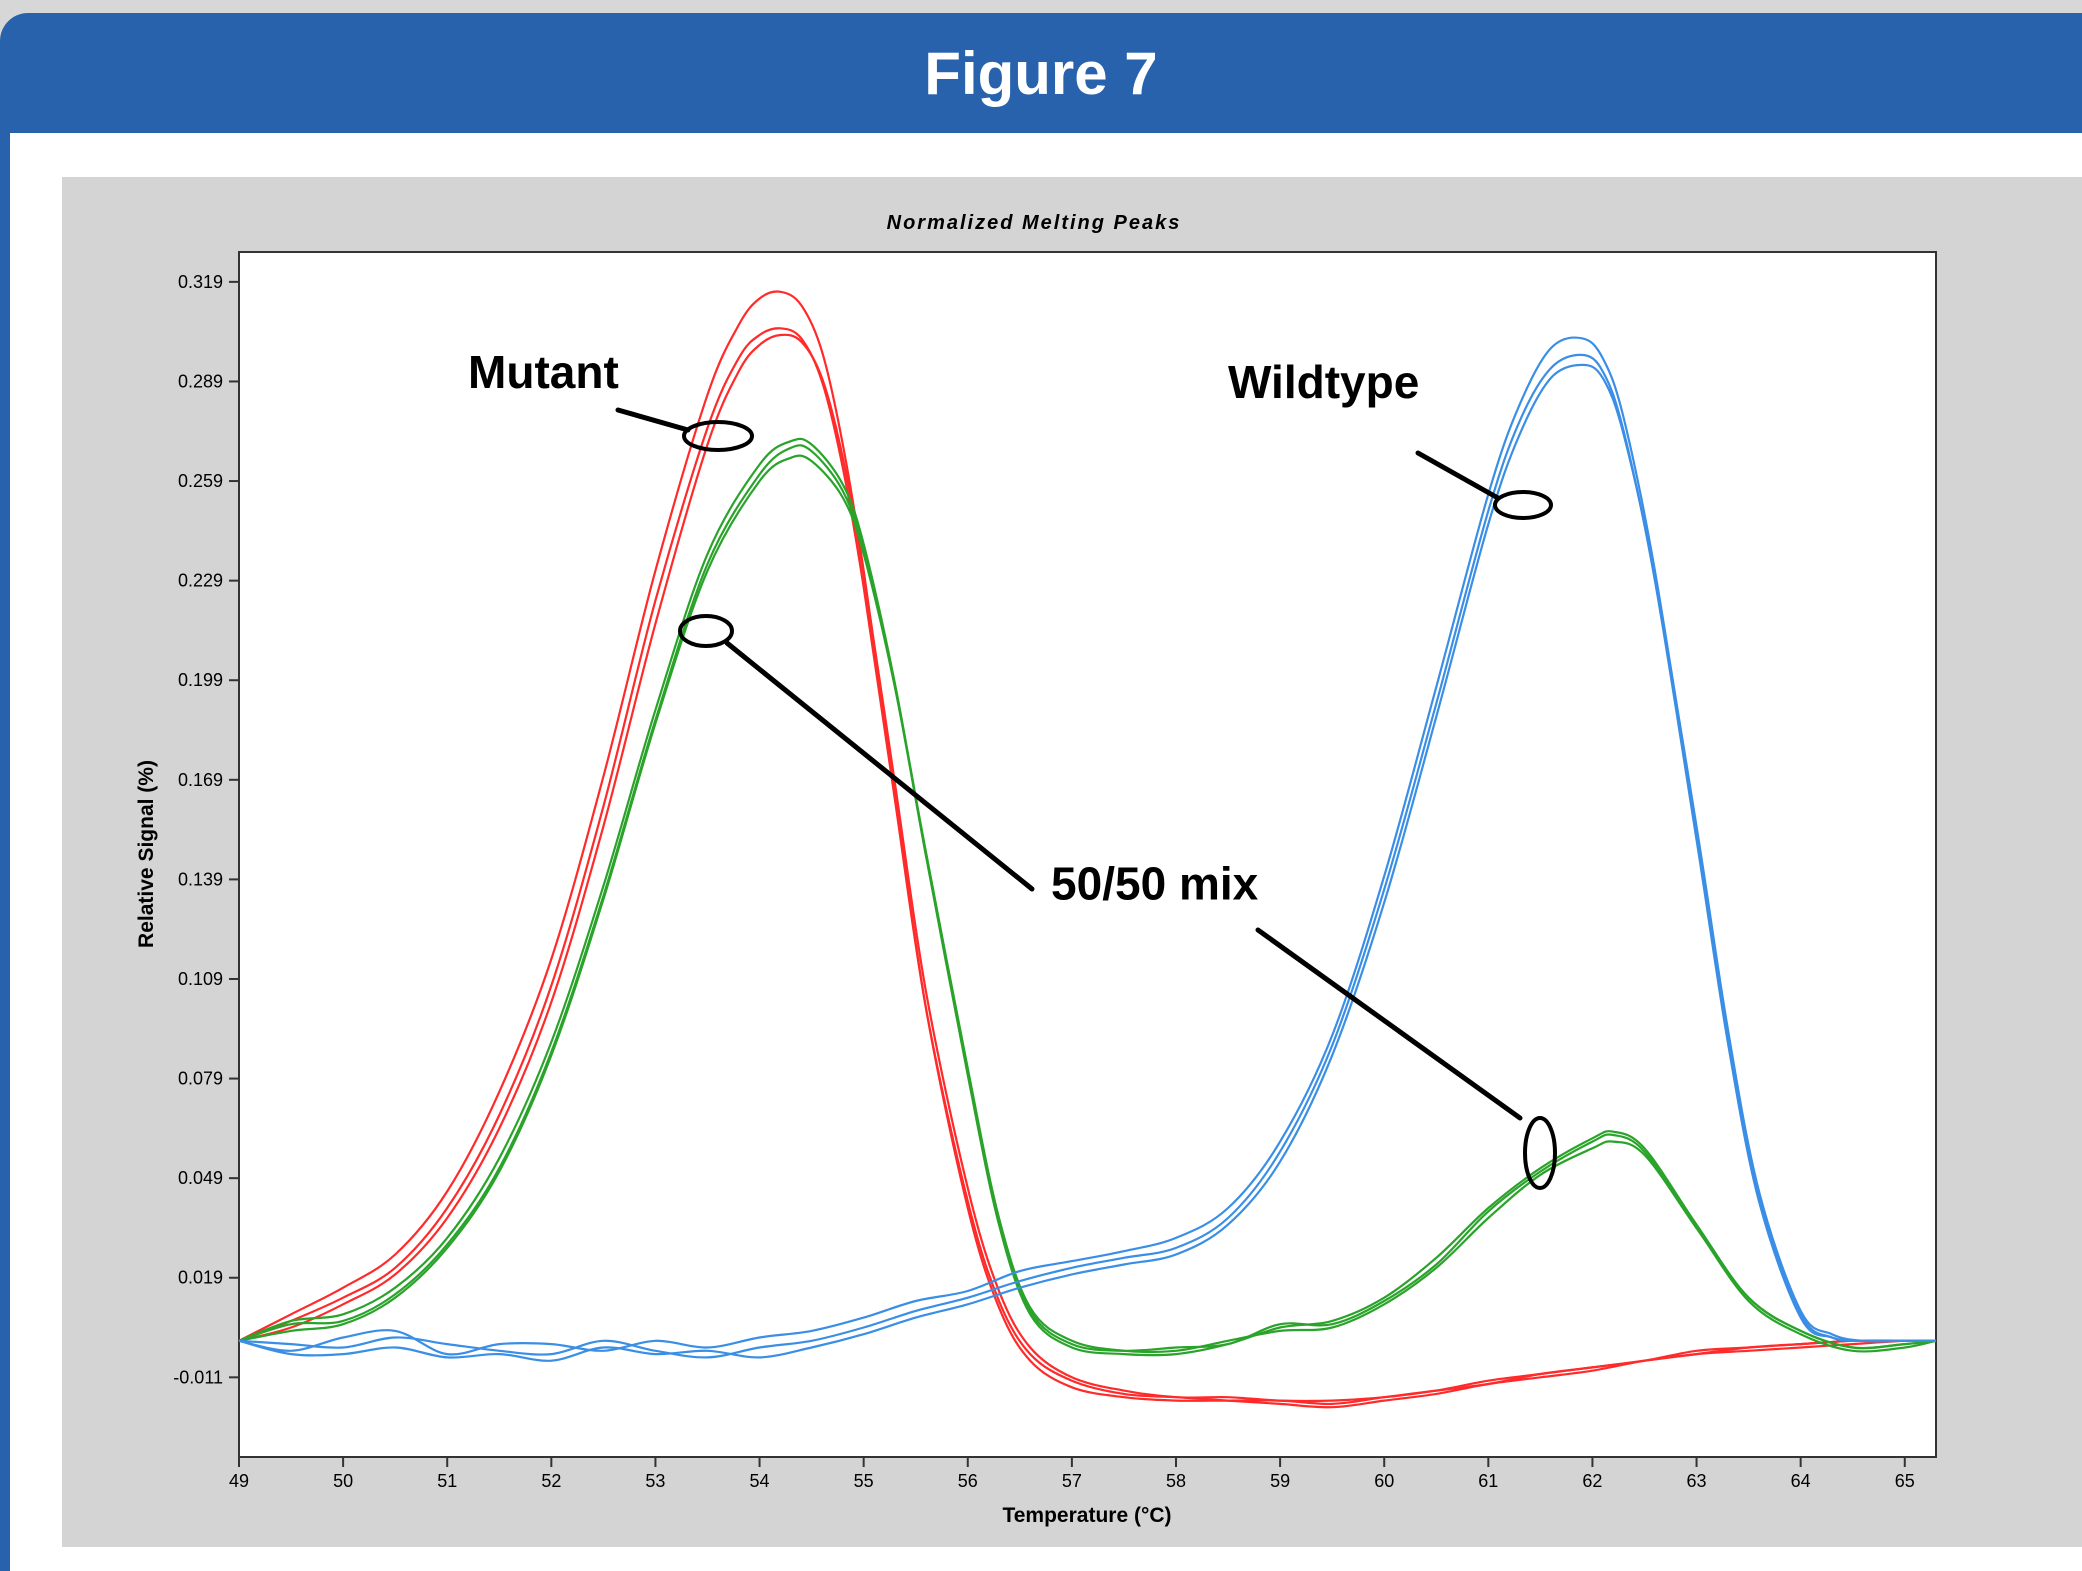 The image size is (2082, 1571). I want to click on mutant-pointer, so click(653, 420).